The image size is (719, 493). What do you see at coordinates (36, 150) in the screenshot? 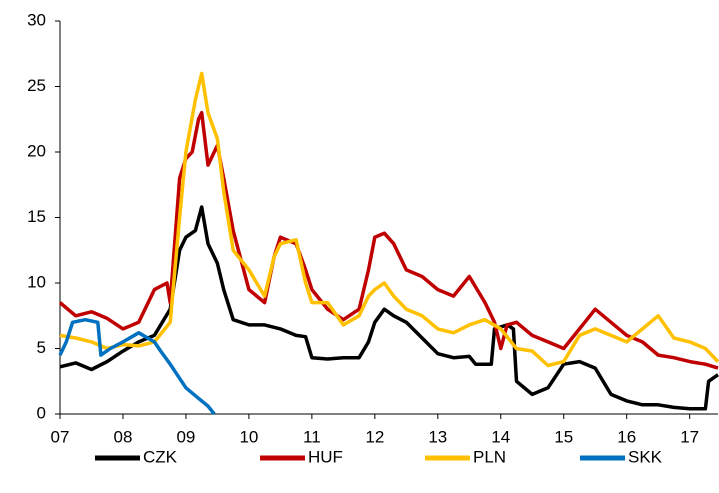
I see `y-tick-label: 20` at bounding box center [36, 150].